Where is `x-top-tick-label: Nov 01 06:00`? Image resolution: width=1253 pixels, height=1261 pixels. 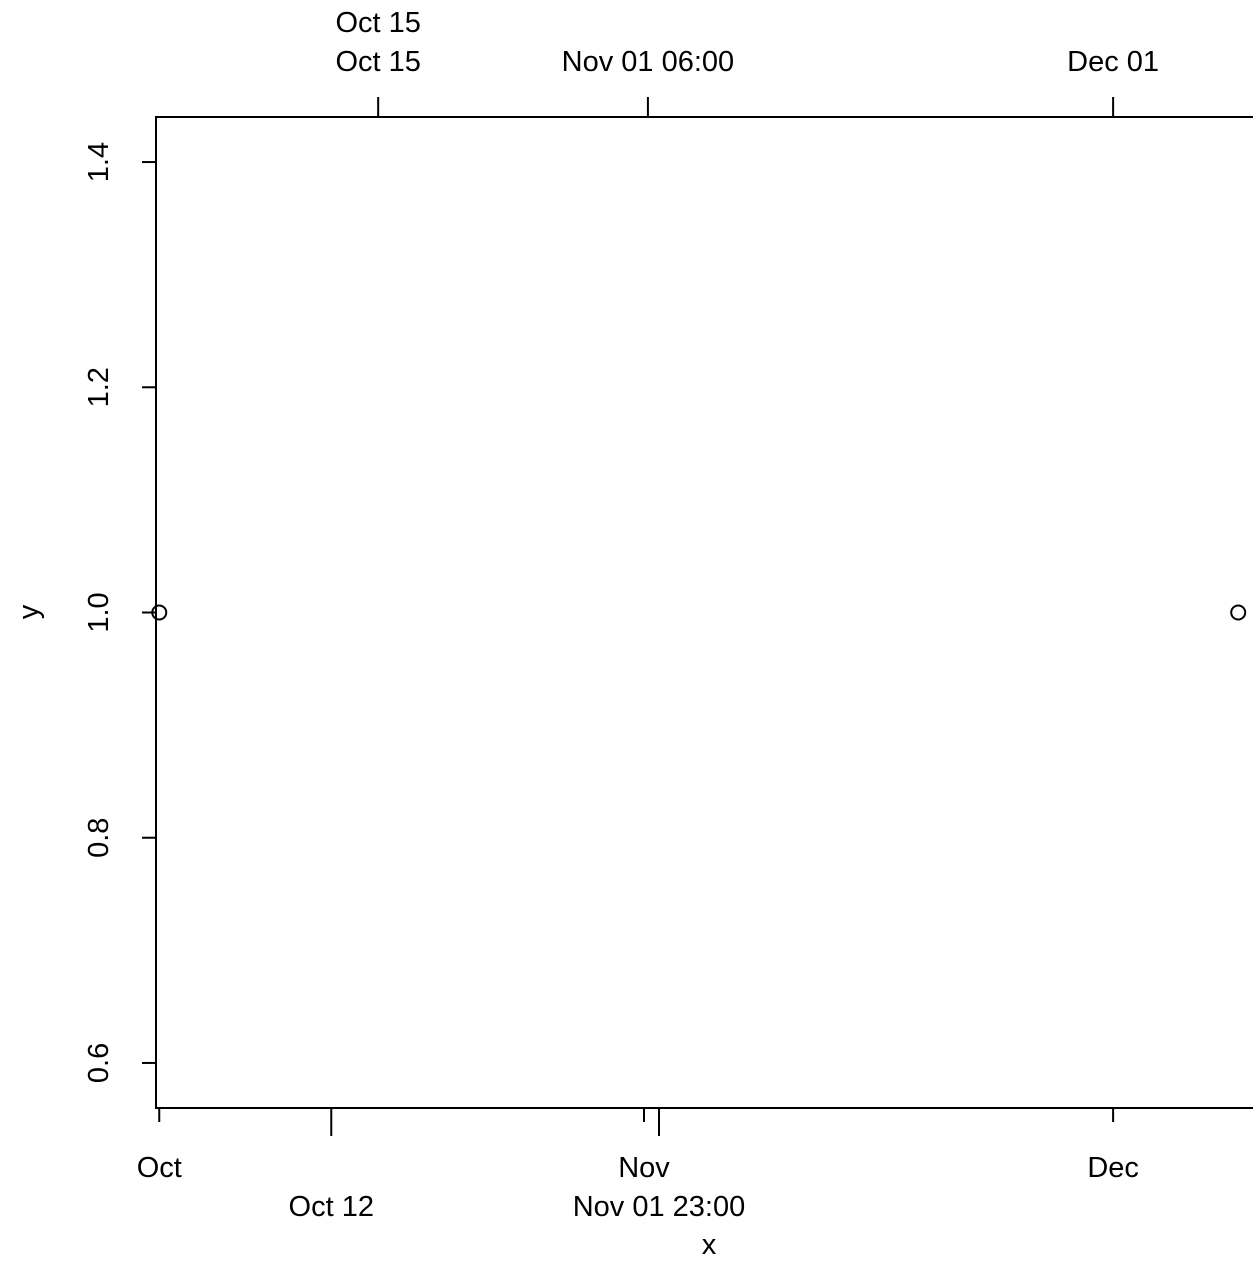
x-top-tick-label: Nov 01 06:00 is located at coordinates (648, 62).